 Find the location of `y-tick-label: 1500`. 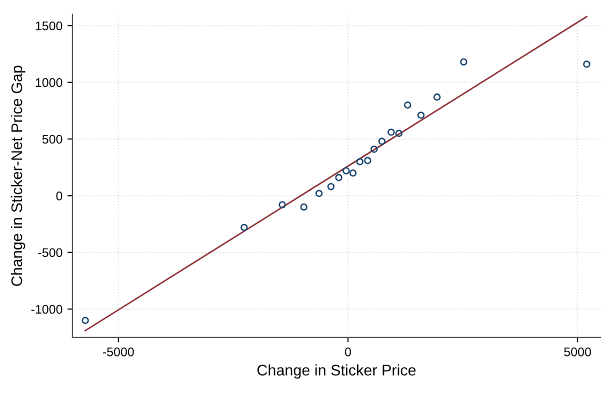

y-tick-label: 1500 is located at coordinates (49, 25).